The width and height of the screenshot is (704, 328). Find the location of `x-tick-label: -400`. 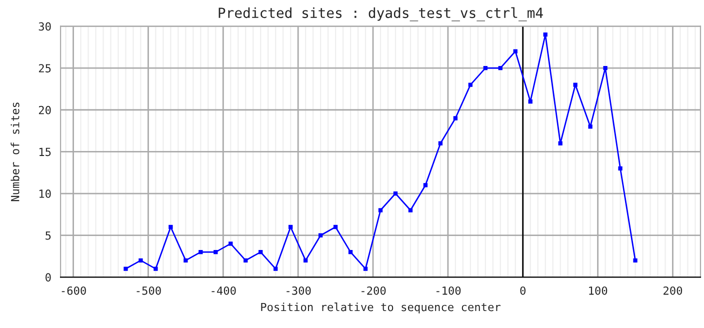

x-tick-label: -400 is located at coordinates (224, 290).